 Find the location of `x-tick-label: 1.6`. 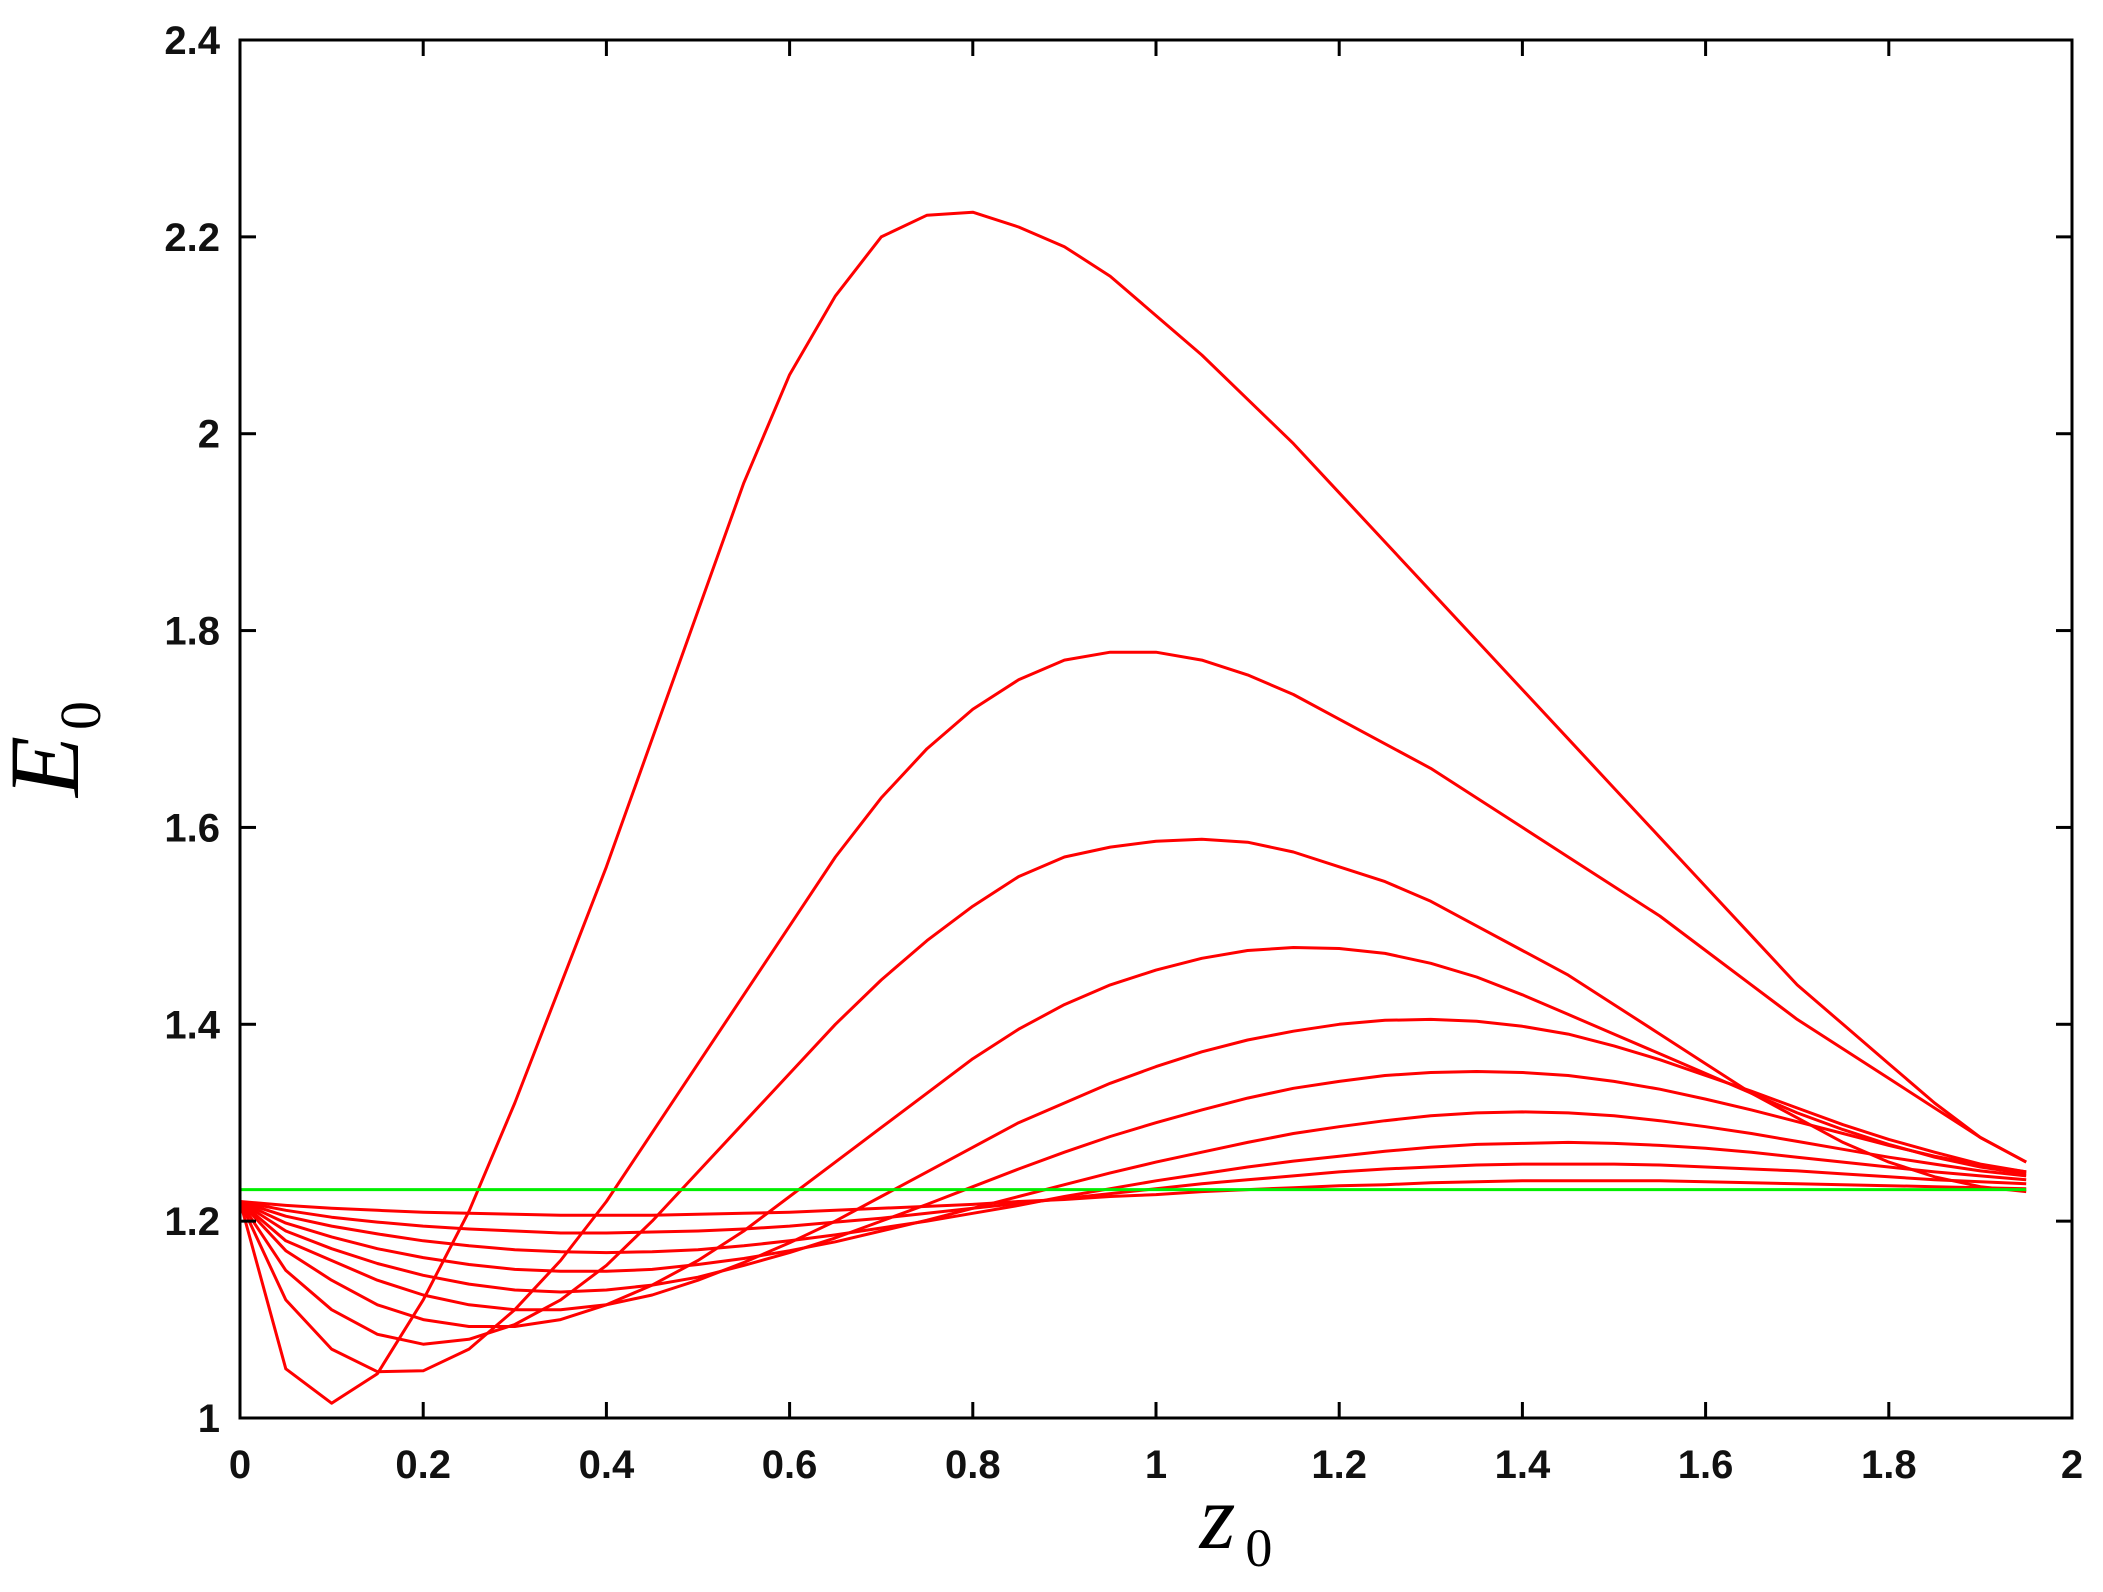

x-tick-label: 1.6 is located at coordinates (1706, 1465).